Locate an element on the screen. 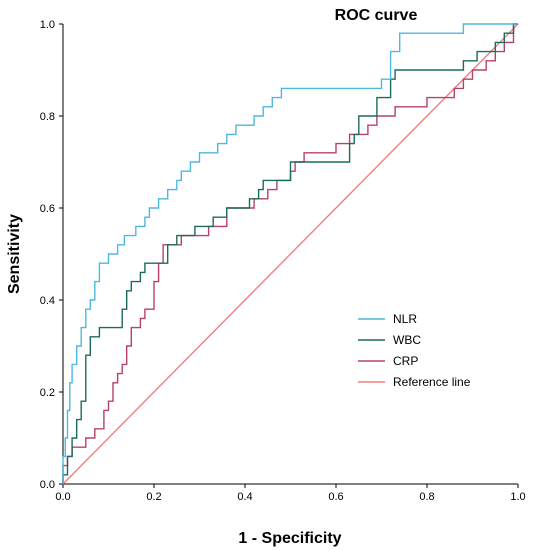 The width and height of the screenshot is (533, 550). y-axis-title: Sensitivity is located at coordinates (14, 254).